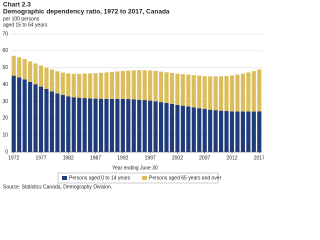  Describe the element at coordinates (177, 158) in the screenshot. I see `x-tick-label: 2002` at that location.